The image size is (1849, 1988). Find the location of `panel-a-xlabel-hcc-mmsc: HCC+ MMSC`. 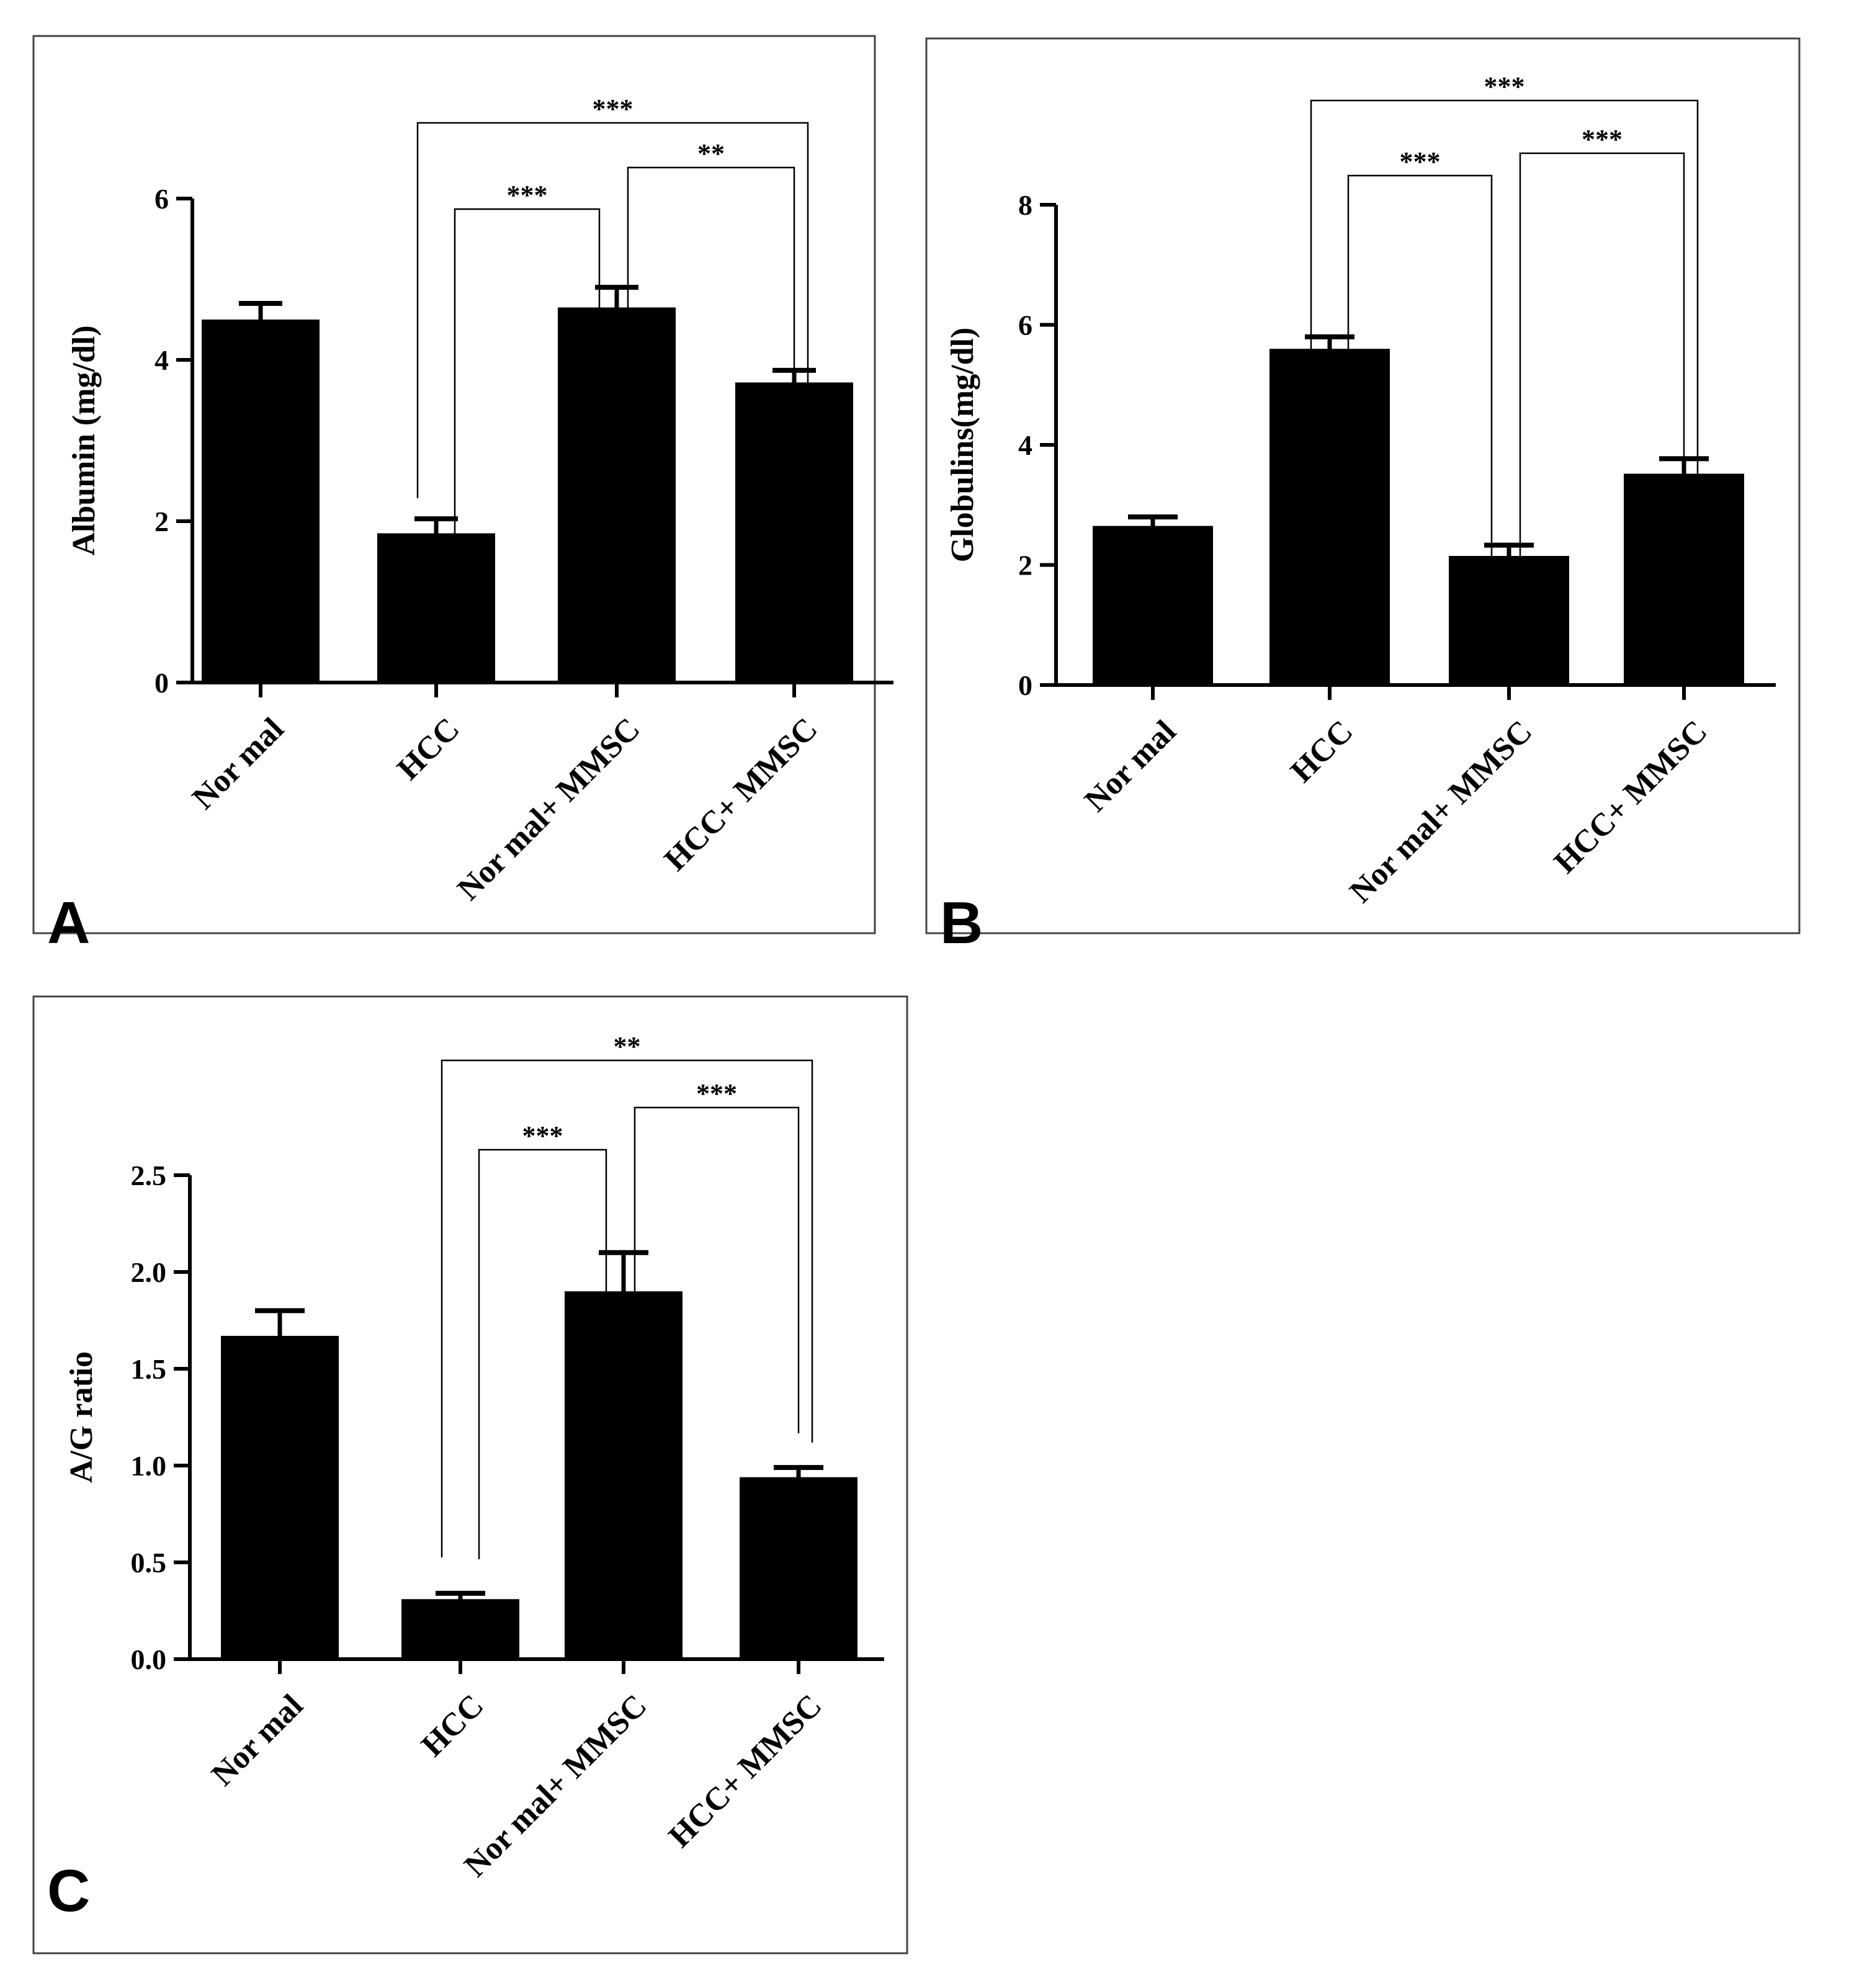

panel-a-xlabel-hcc-mmsc: HCC+ MMSC is located at coordinates (741, 794).